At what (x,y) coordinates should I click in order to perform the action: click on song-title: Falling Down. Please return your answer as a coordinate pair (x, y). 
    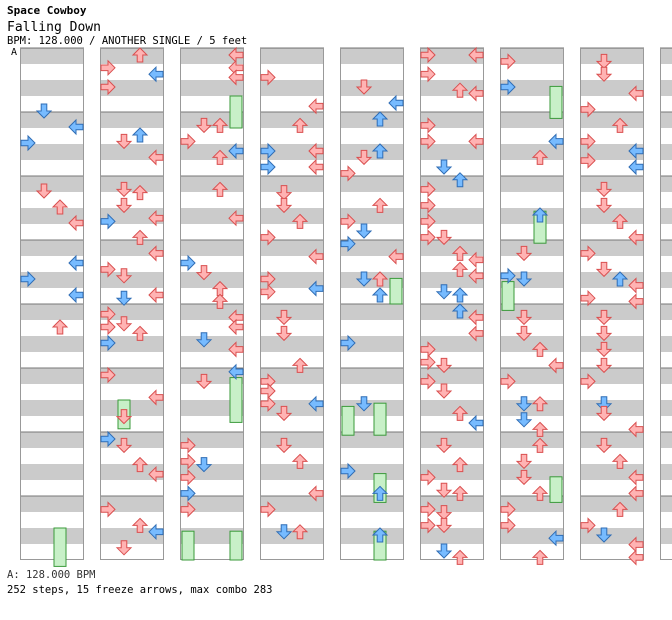
    Looking at the image, I should click on (54, 27).